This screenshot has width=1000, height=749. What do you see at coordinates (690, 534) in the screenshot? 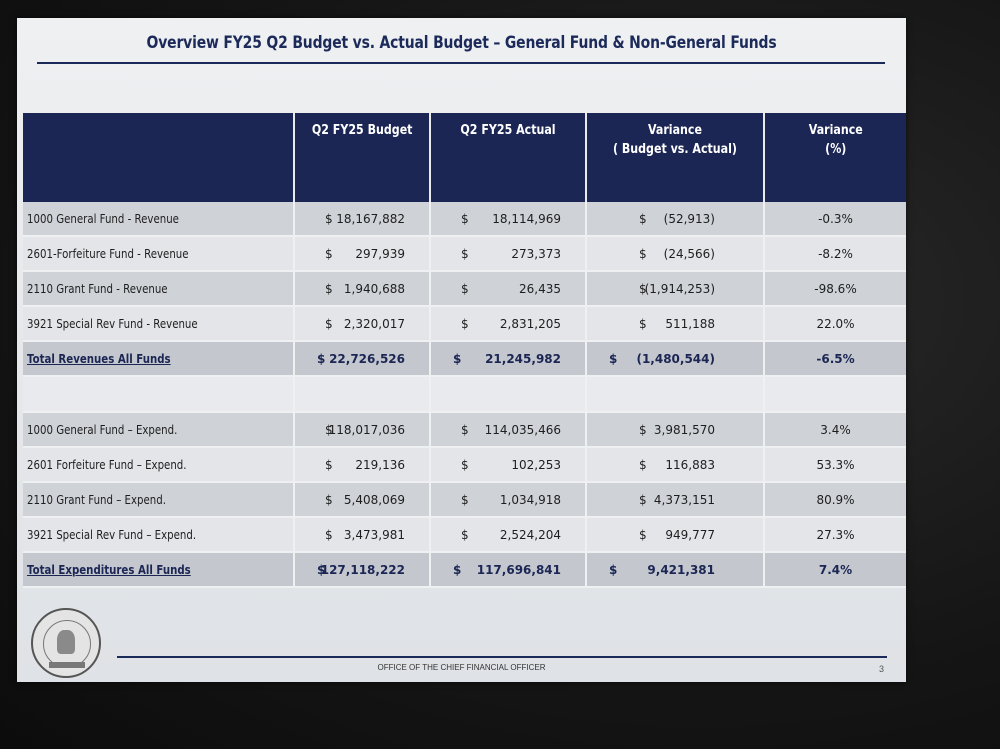
I see `variance-value: 949,777` at bounding box center [690, 534].